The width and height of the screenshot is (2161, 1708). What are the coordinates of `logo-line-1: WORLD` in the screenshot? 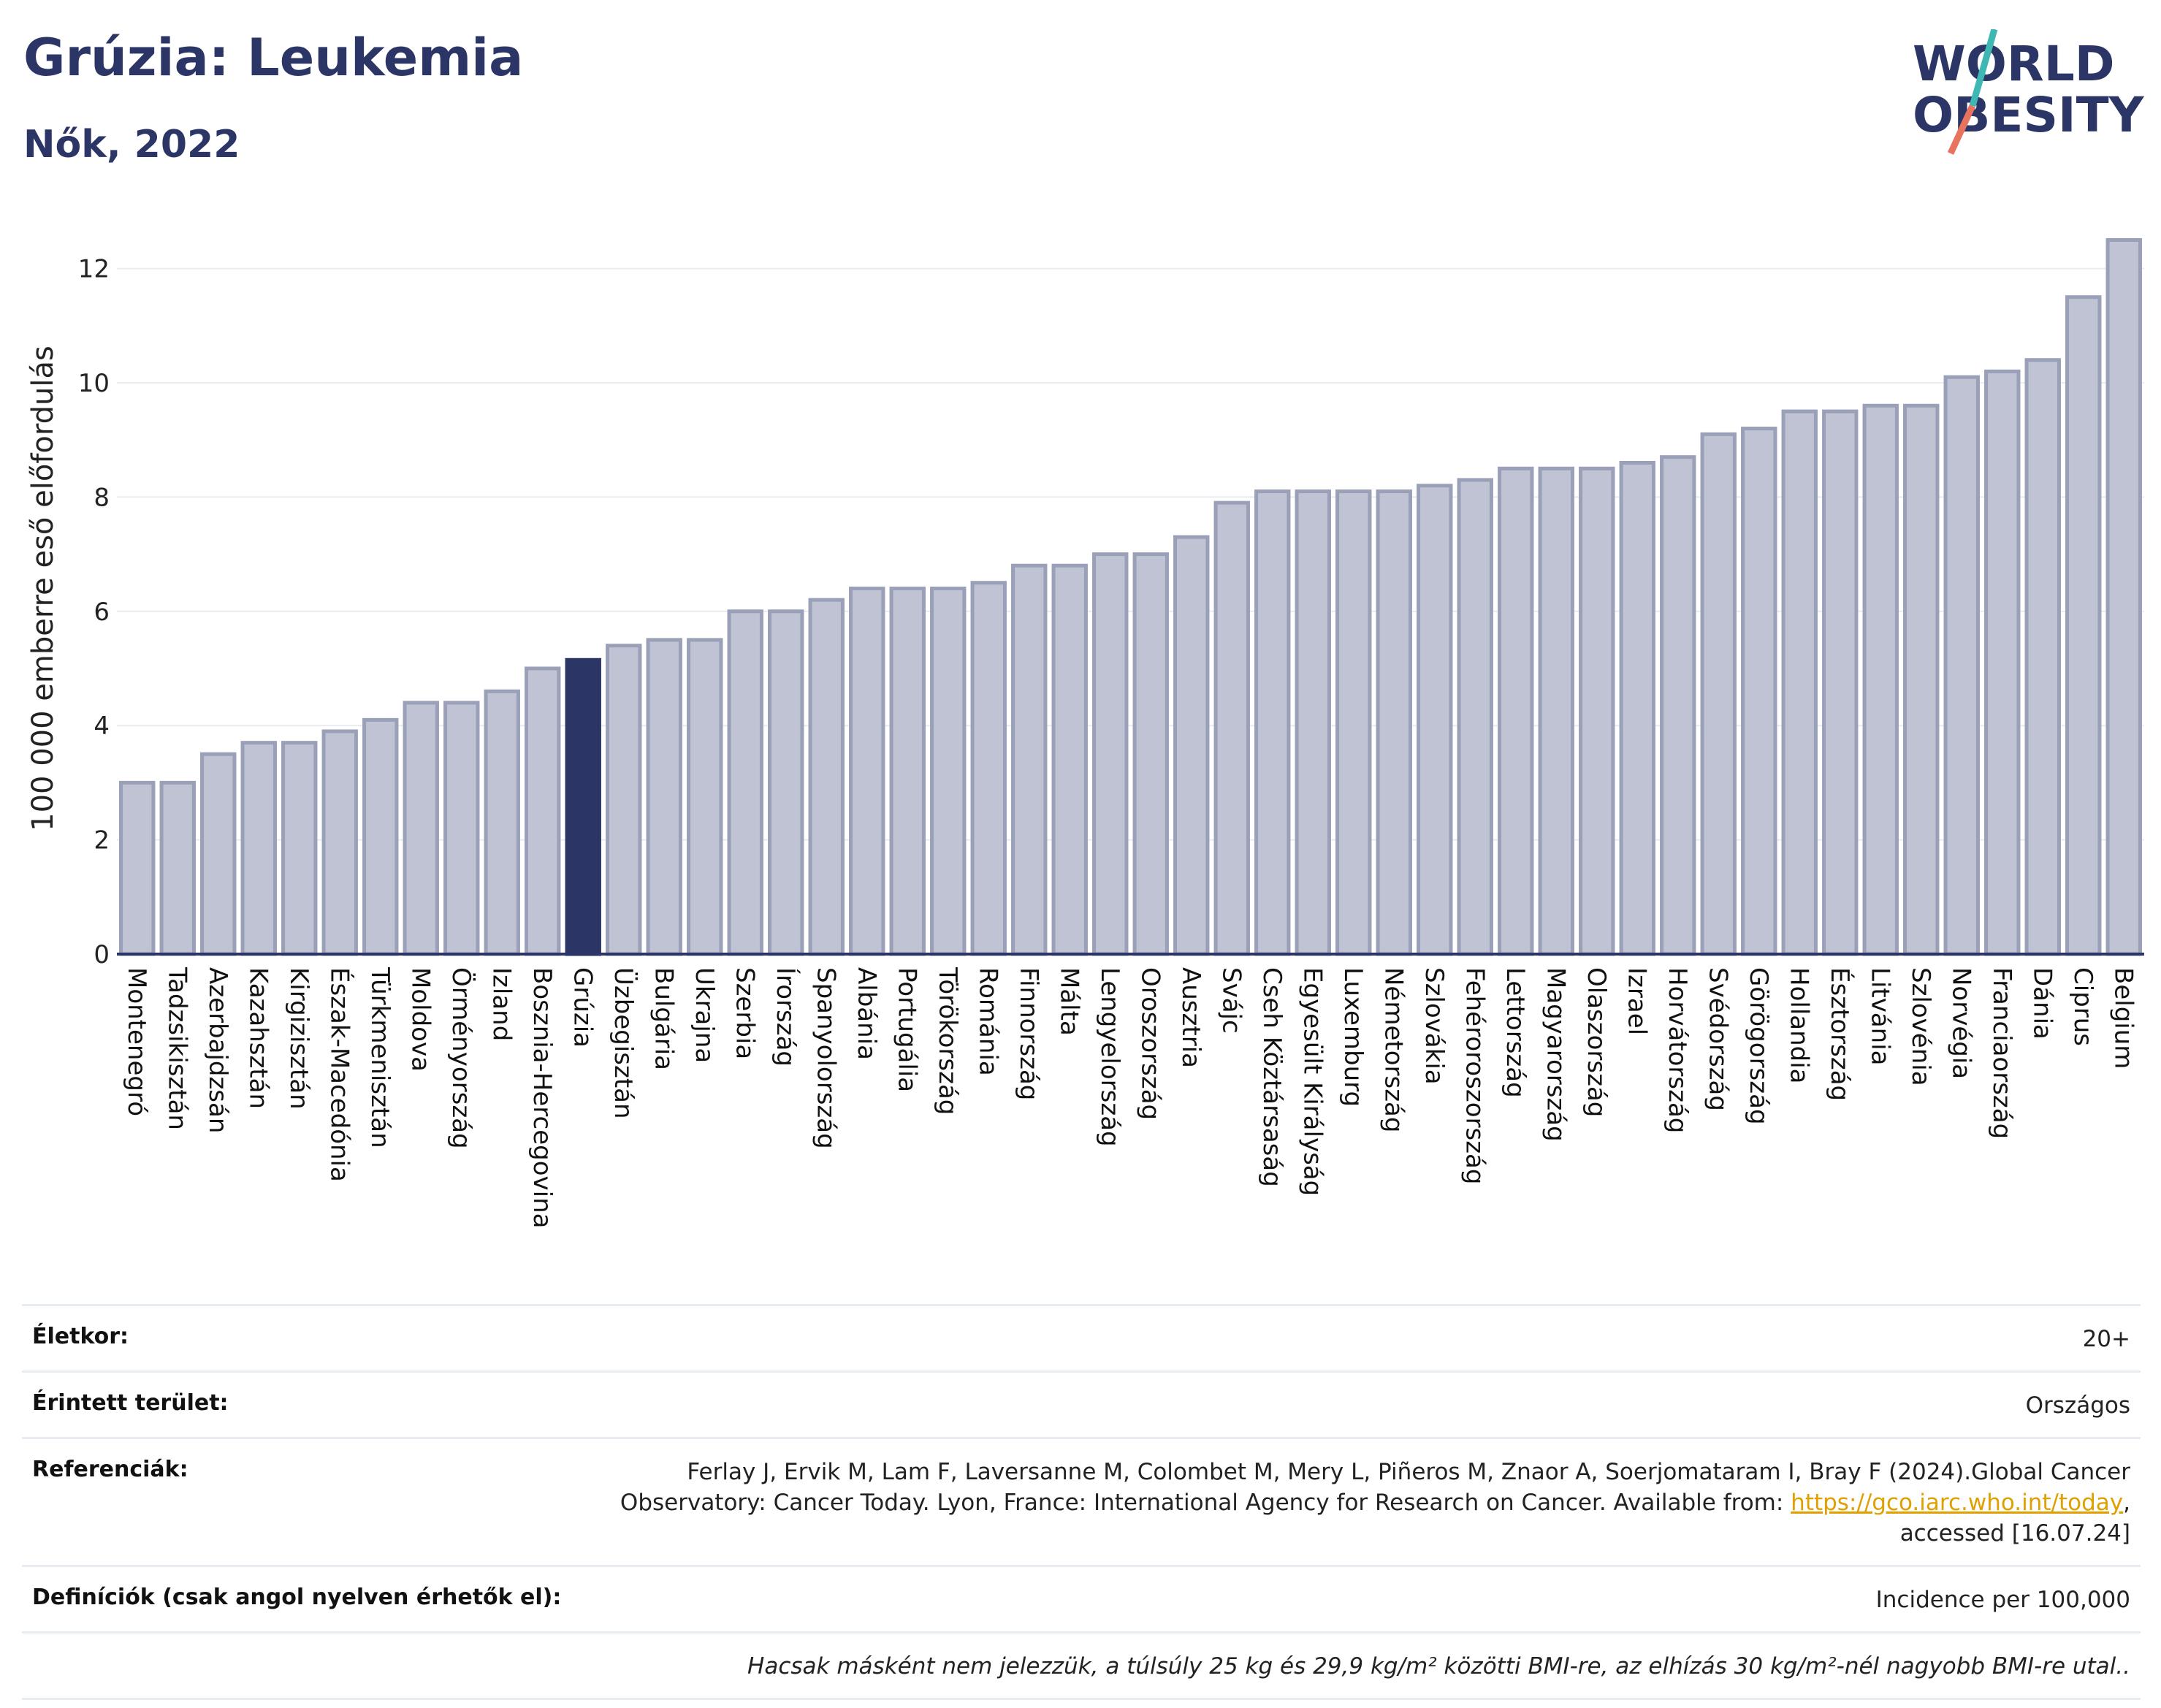 It's located at (2014, 64).